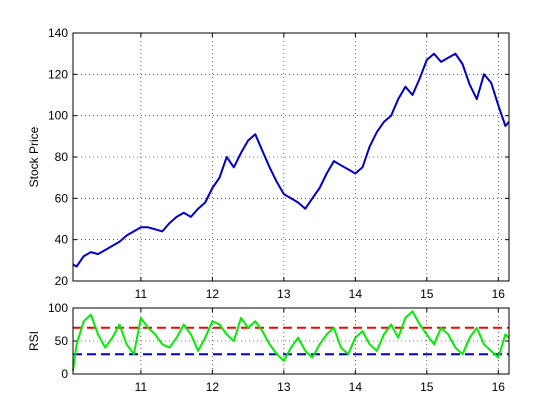 This screenshot has width=560, height=420. What do you see at coordinates (34, 156) in the screenshot?
I see `y-axis-label: Stock Price` at bounding box center [34, 156].